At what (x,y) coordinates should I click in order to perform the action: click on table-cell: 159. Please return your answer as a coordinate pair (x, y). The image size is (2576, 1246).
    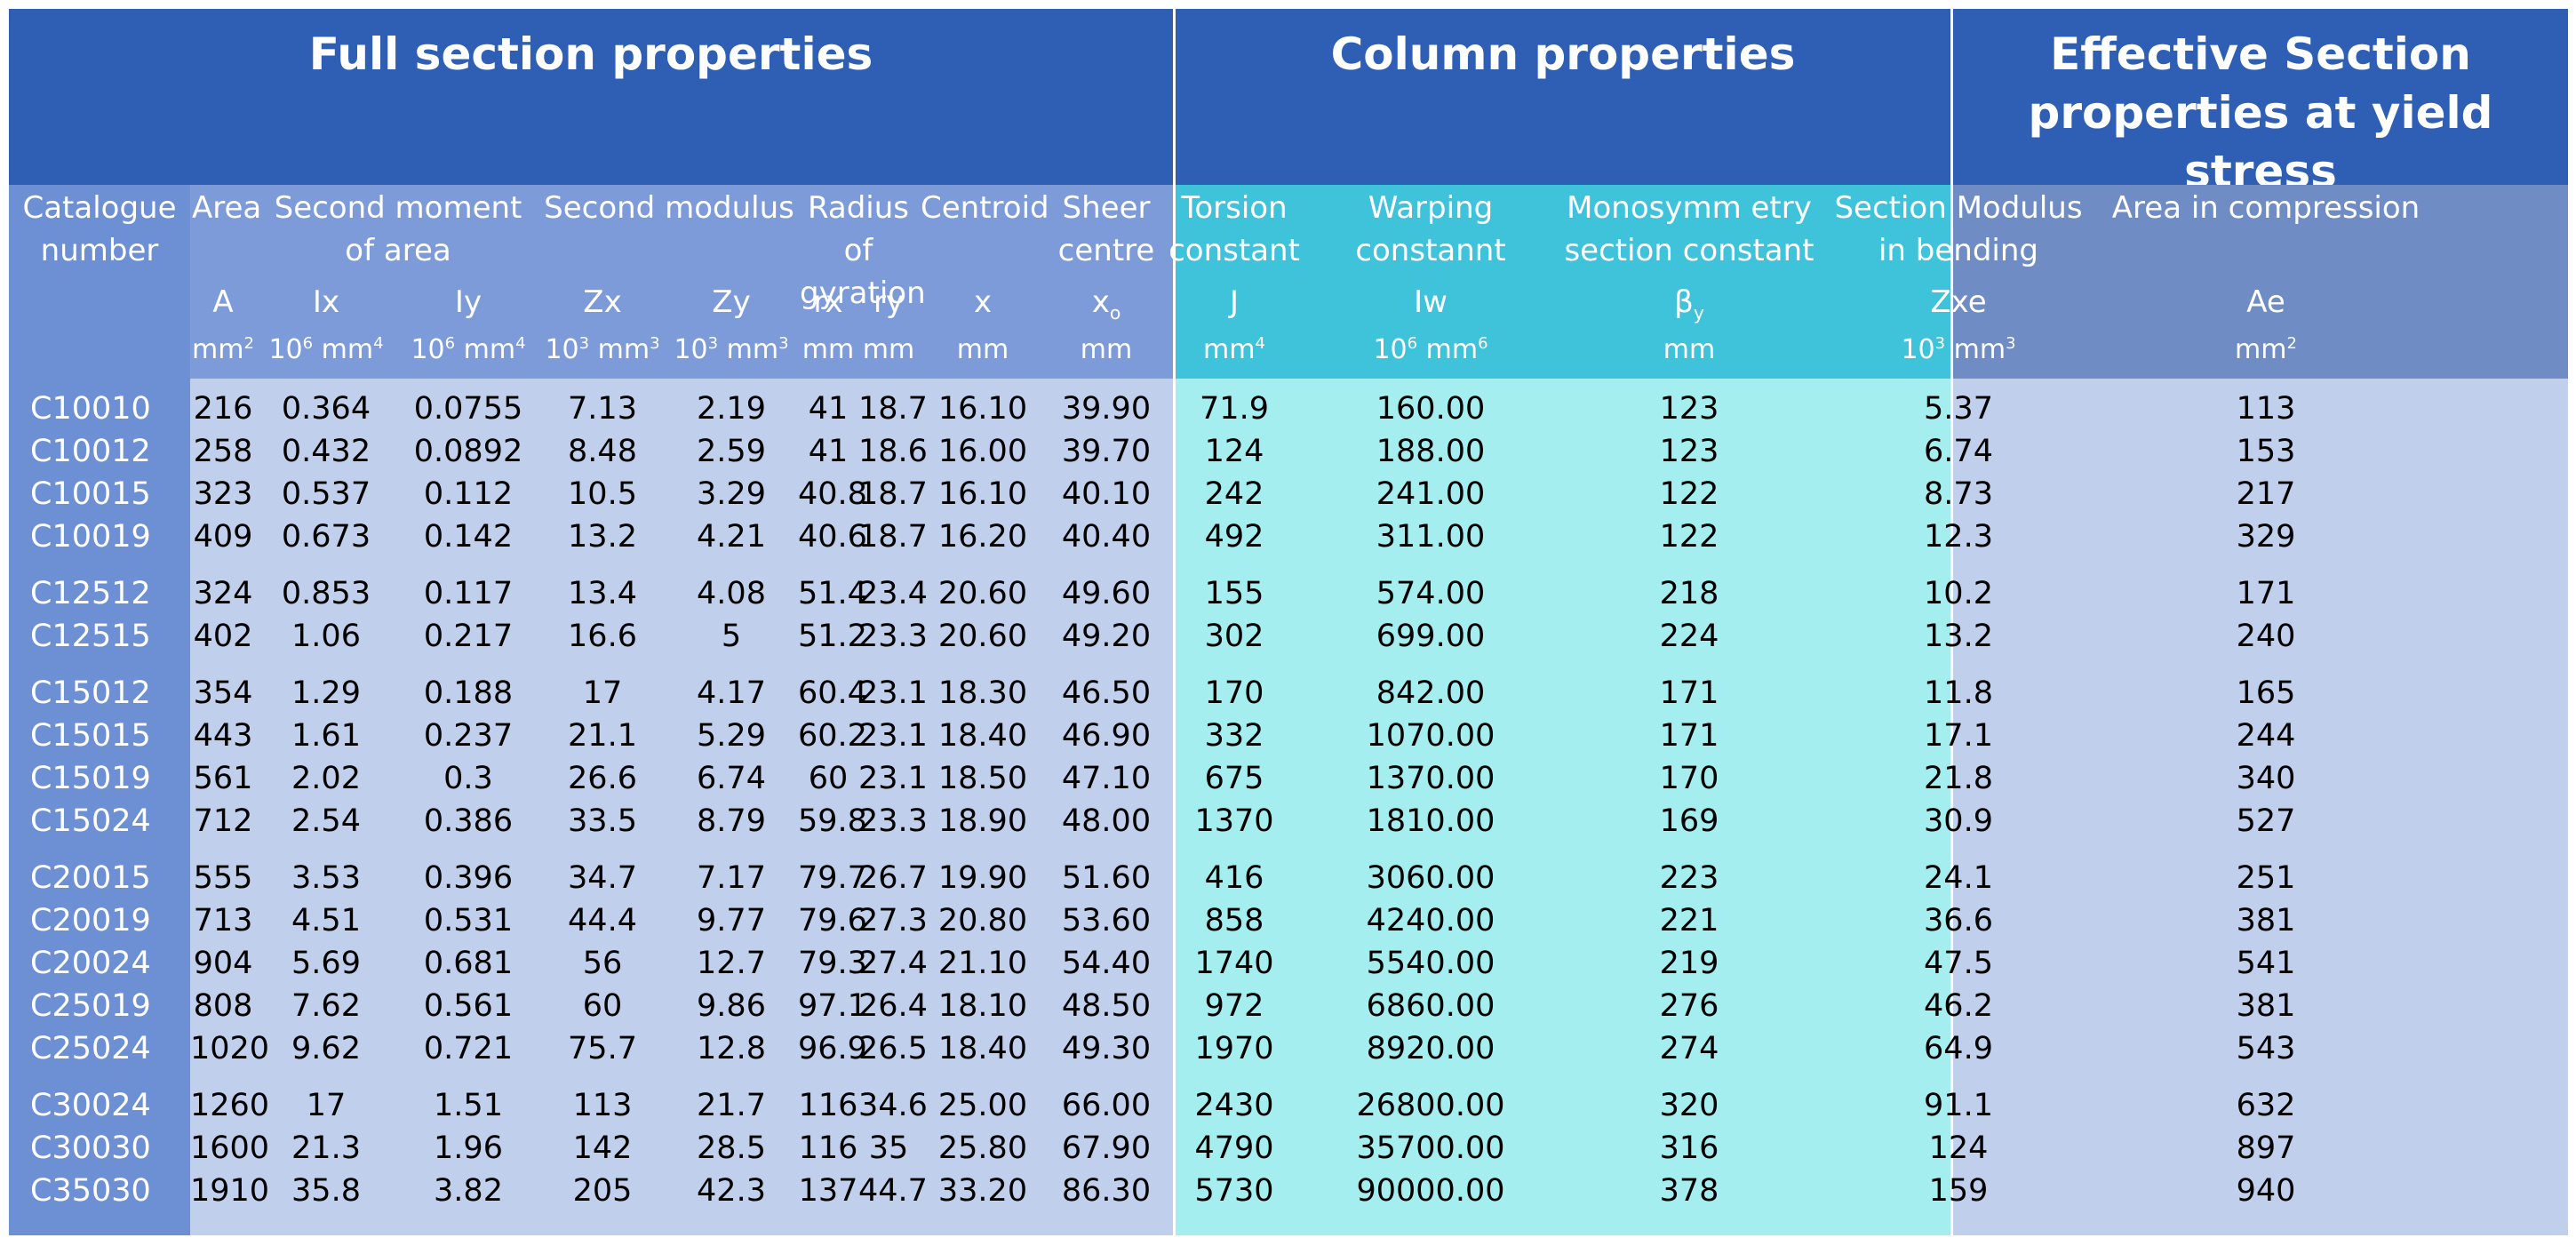
    Looking at the image, I should click on (1958, 1191).